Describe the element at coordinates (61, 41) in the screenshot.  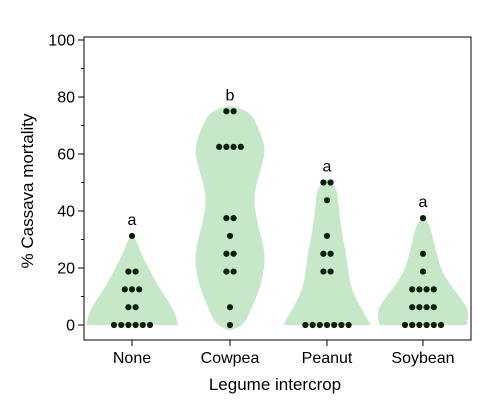
I see `y-tick-label-100: 100` at that location.